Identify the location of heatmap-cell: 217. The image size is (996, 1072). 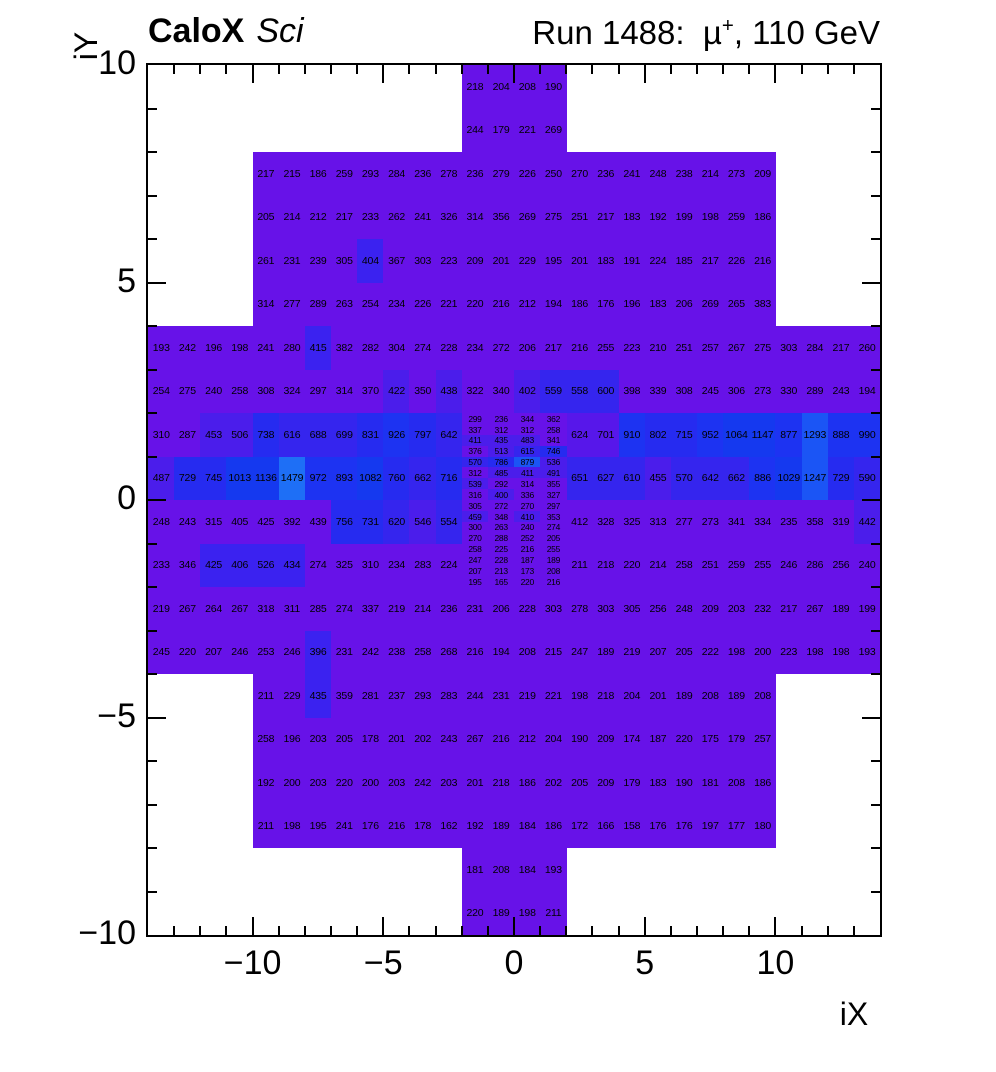
(344, 217).